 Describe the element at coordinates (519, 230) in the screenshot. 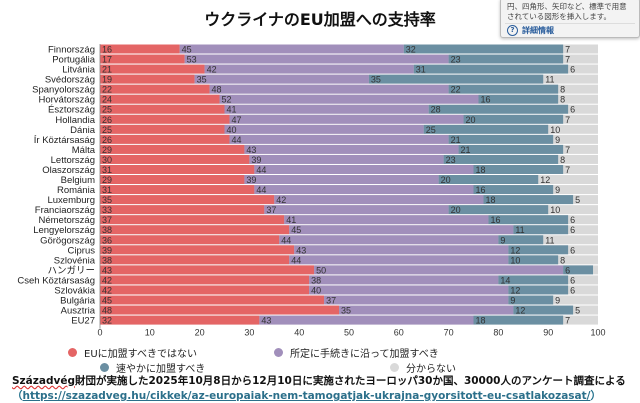

I see `data-label: 11` at that location.